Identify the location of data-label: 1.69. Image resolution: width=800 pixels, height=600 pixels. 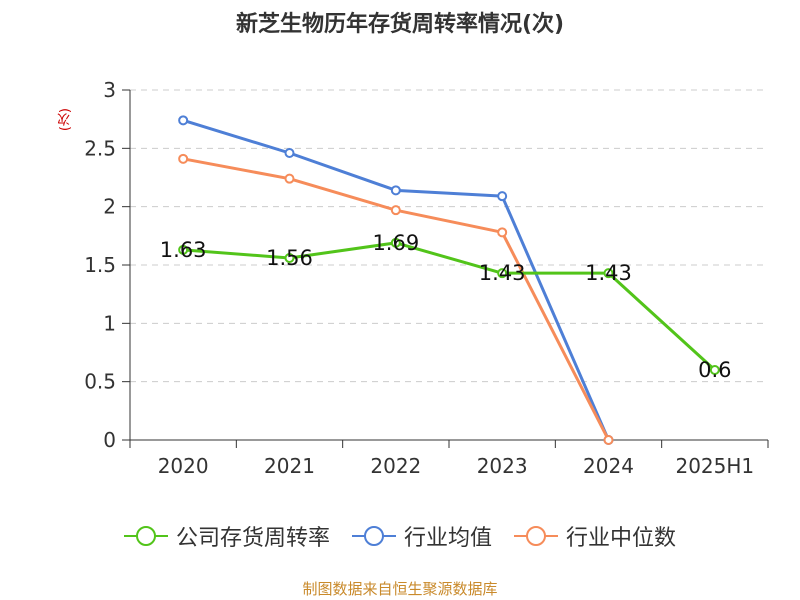
(395, 243).